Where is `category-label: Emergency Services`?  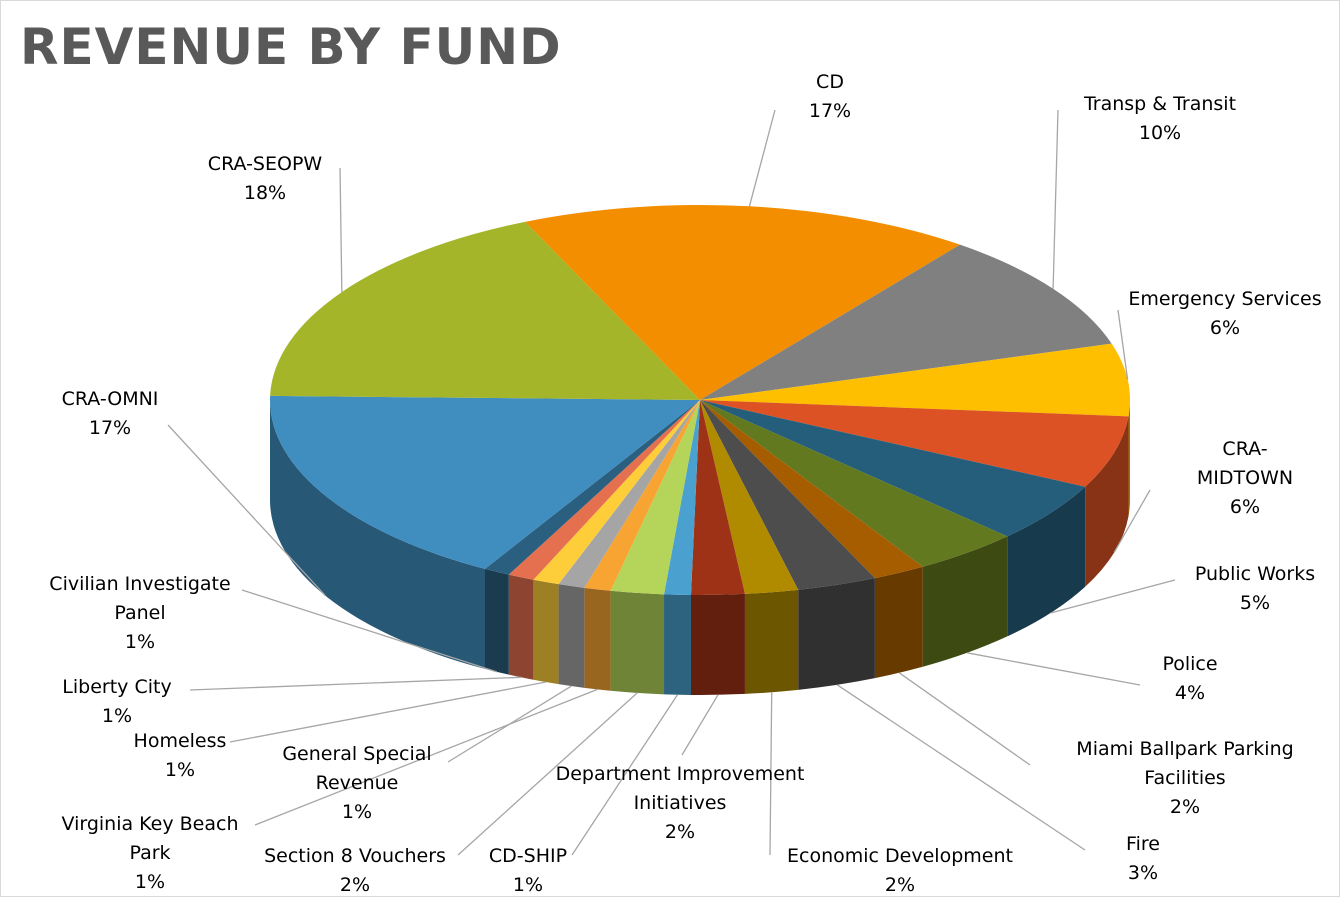 category-label: Emergency Services is located at coordinates (1225, 299).